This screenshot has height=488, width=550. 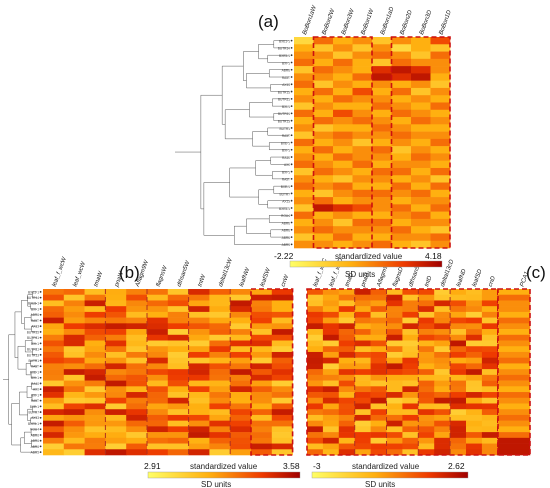 What do you see at coordinates (220, 360) in the screenshot?
I see `panel-b-left-cell-r12-c8` at bounding box center [220, 360].